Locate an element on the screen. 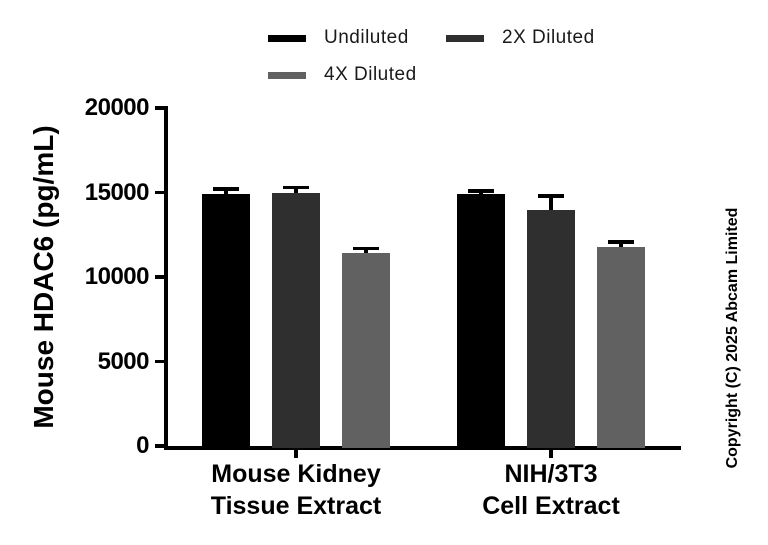 This screenshot has width=768, height=545. y-tick-label: 10000 is located at coordinates (117, 276).